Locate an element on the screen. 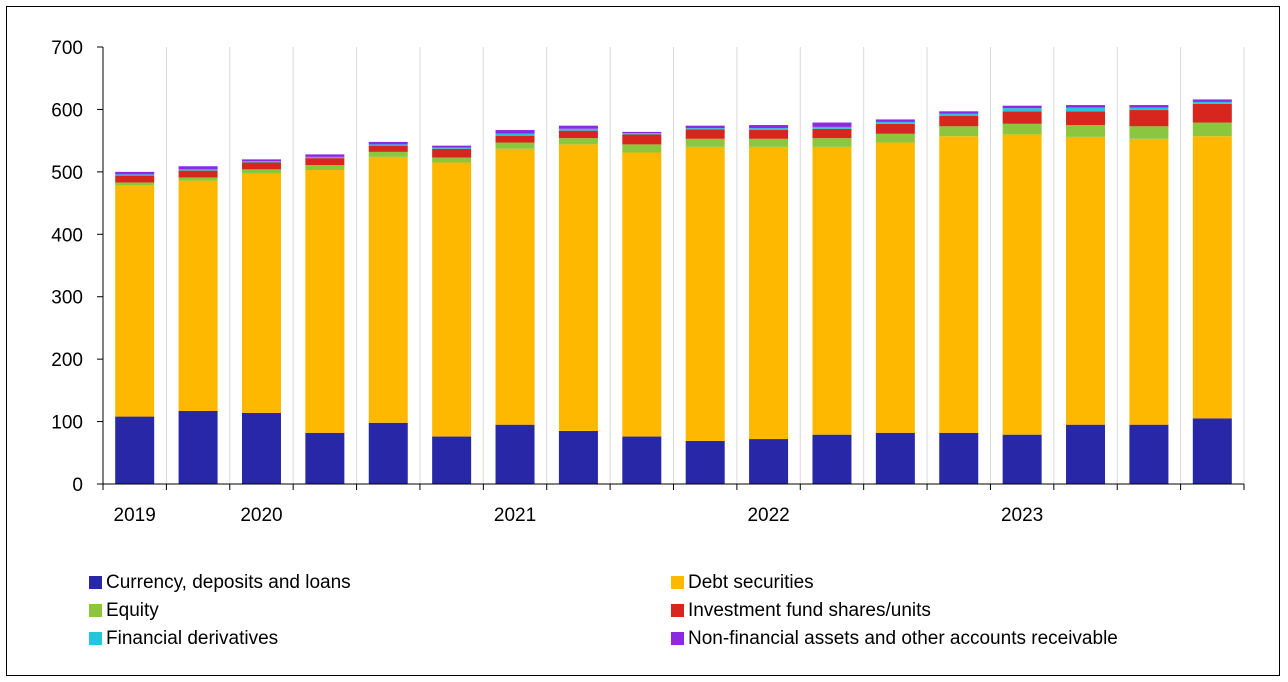 The height and width of the screenshot is (682, 1288). legend-label: Investment fund shares/units is located at coordinates (809, 610).